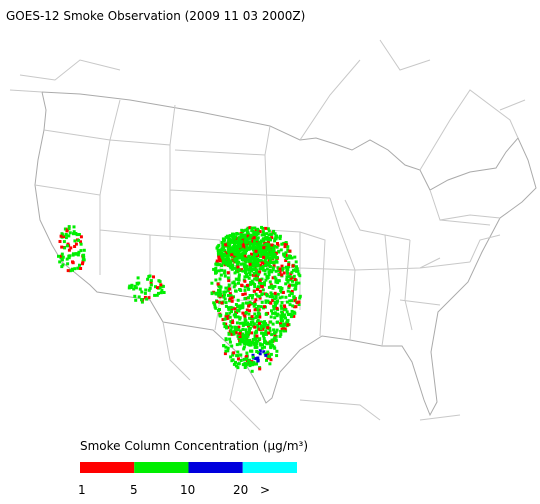 The width and height of the screenshot is (540, 504). What do you see at coordinates (187, 479) in the screenshot?
I see `legend: 1 5 10 20 >` at bounding box center [187, 479].